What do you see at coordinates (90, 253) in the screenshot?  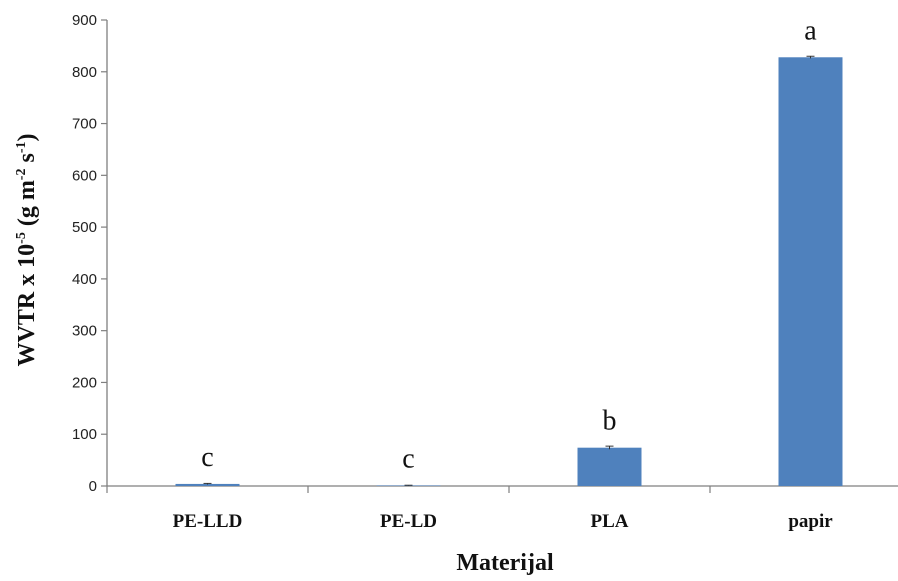 I see `y-axis: 0 100 200 300 400 500 600 700 800 900` at bounding box center [90, 253].